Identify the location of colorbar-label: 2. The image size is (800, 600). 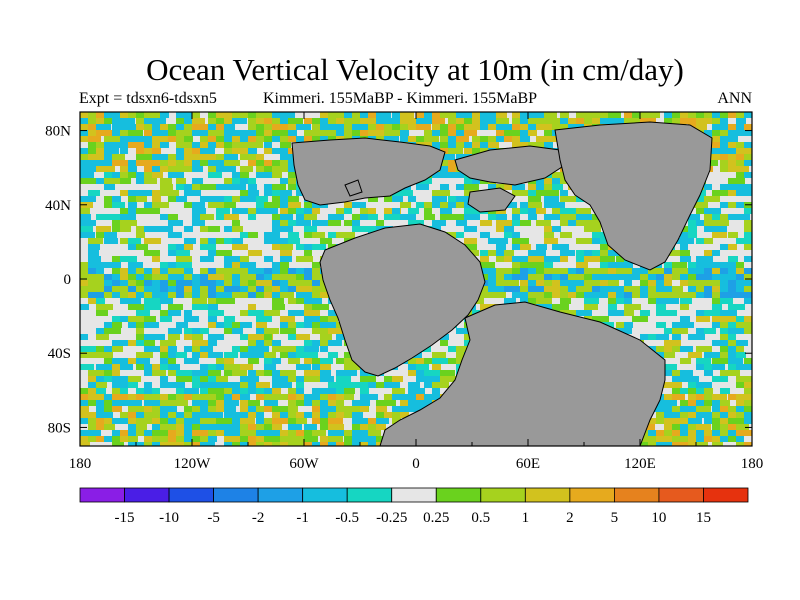
(570, 518).